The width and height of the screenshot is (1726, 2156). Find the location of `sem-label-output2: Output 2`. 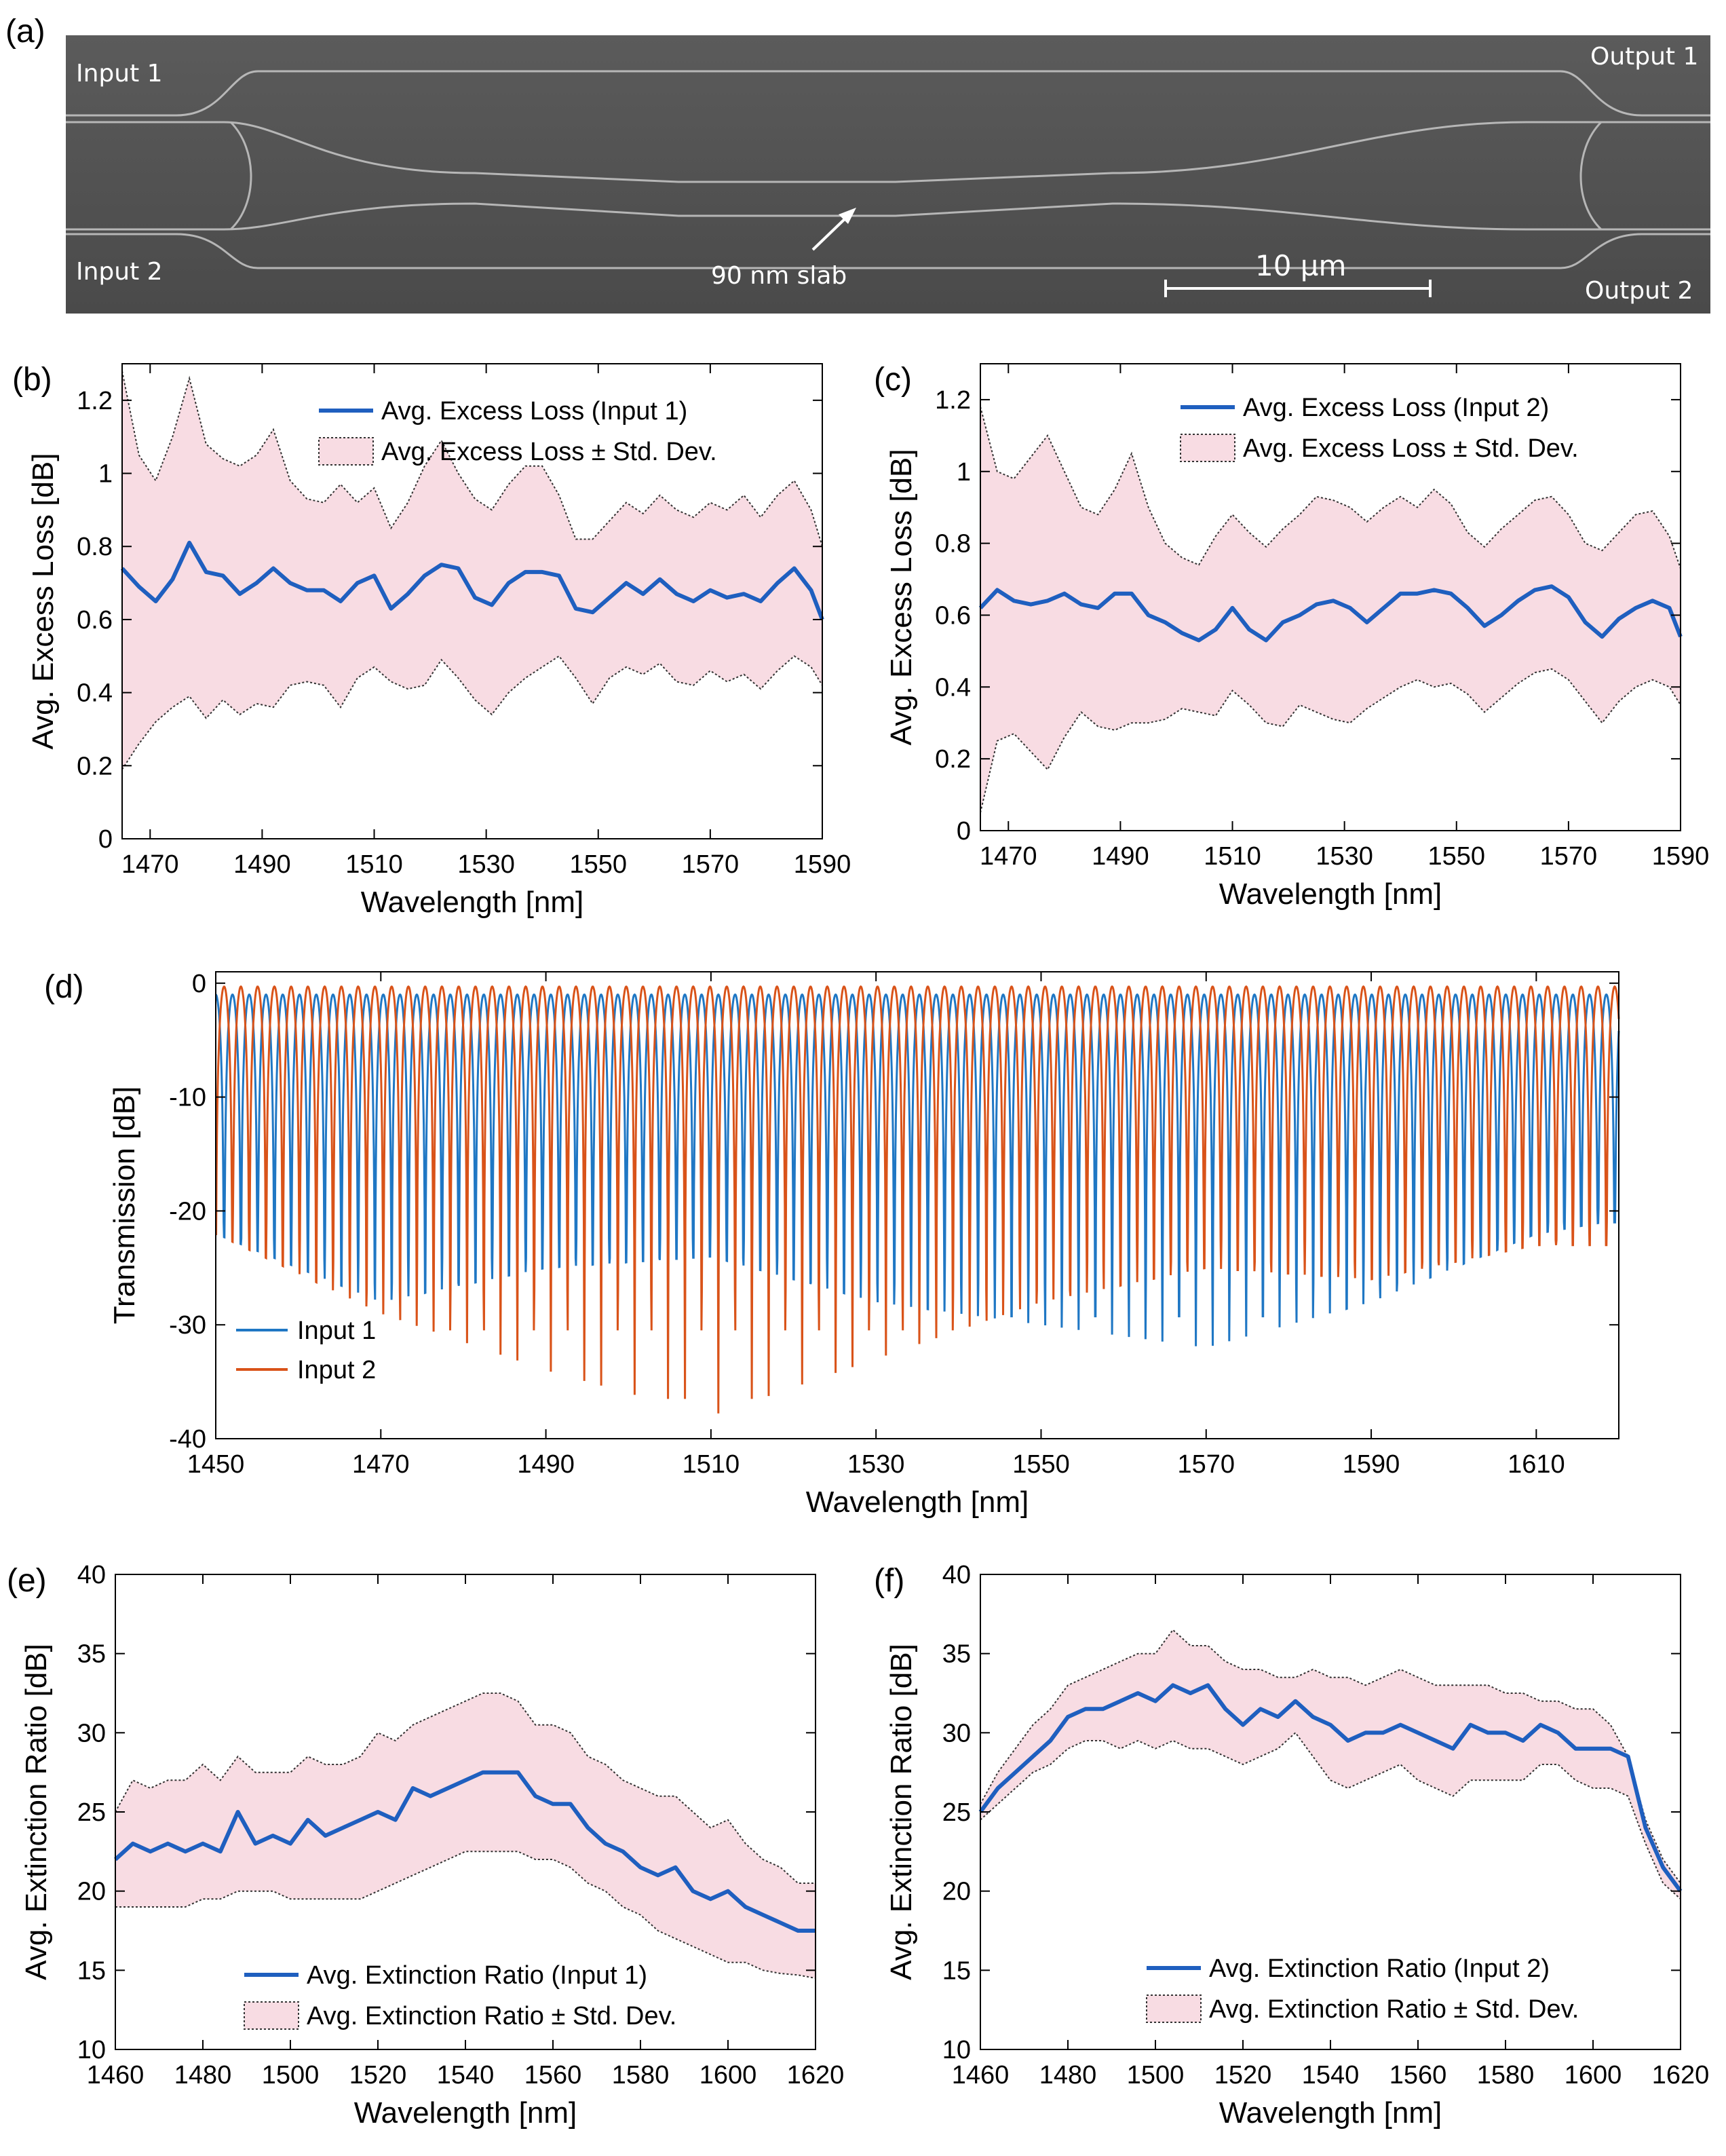

sem-label-output2: Output 2 is located at coordinates (1639, 291).